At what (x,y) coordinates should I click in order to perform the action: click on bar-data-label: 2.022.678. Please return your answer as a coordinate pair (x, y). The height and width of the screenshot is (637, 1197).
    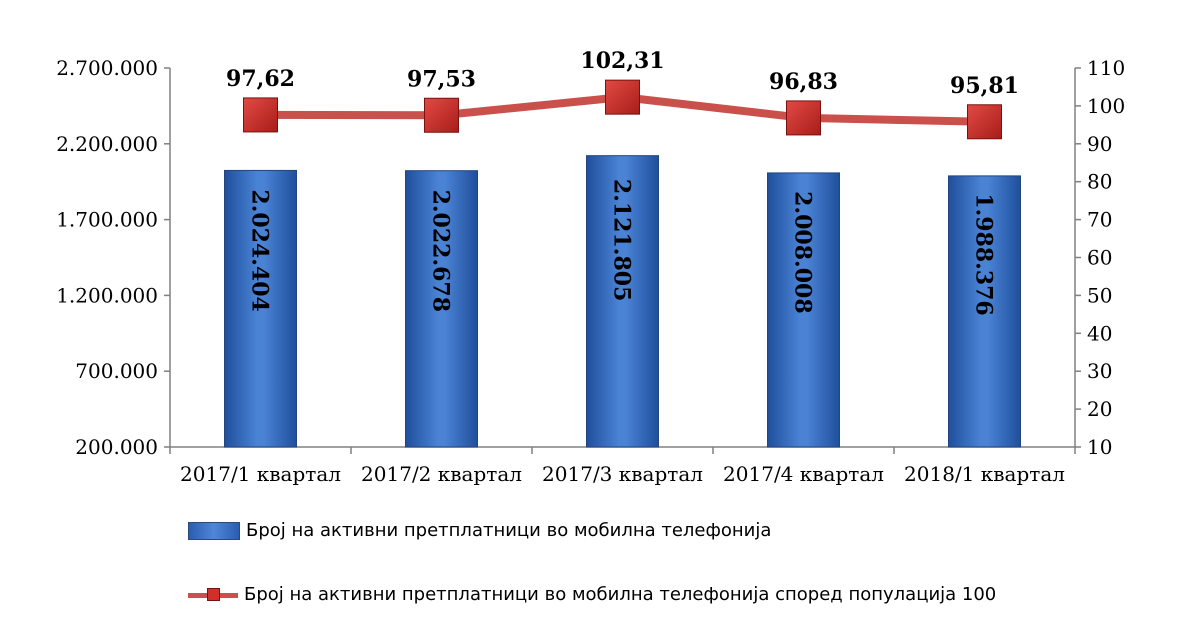
    Looking at the image, I should click on (441, 251).